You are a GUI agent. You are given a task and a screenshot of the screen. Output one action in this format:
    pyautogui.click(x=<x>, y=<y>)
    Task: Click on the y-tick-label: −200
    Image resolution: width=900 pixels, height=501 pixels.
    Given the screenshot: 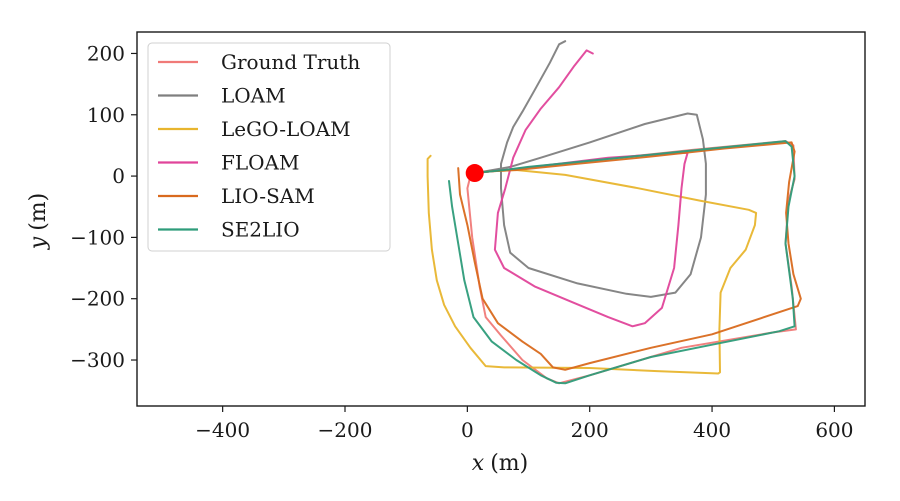 What is the action you would take?
    pyautogui.click(x=97, y=299)
    